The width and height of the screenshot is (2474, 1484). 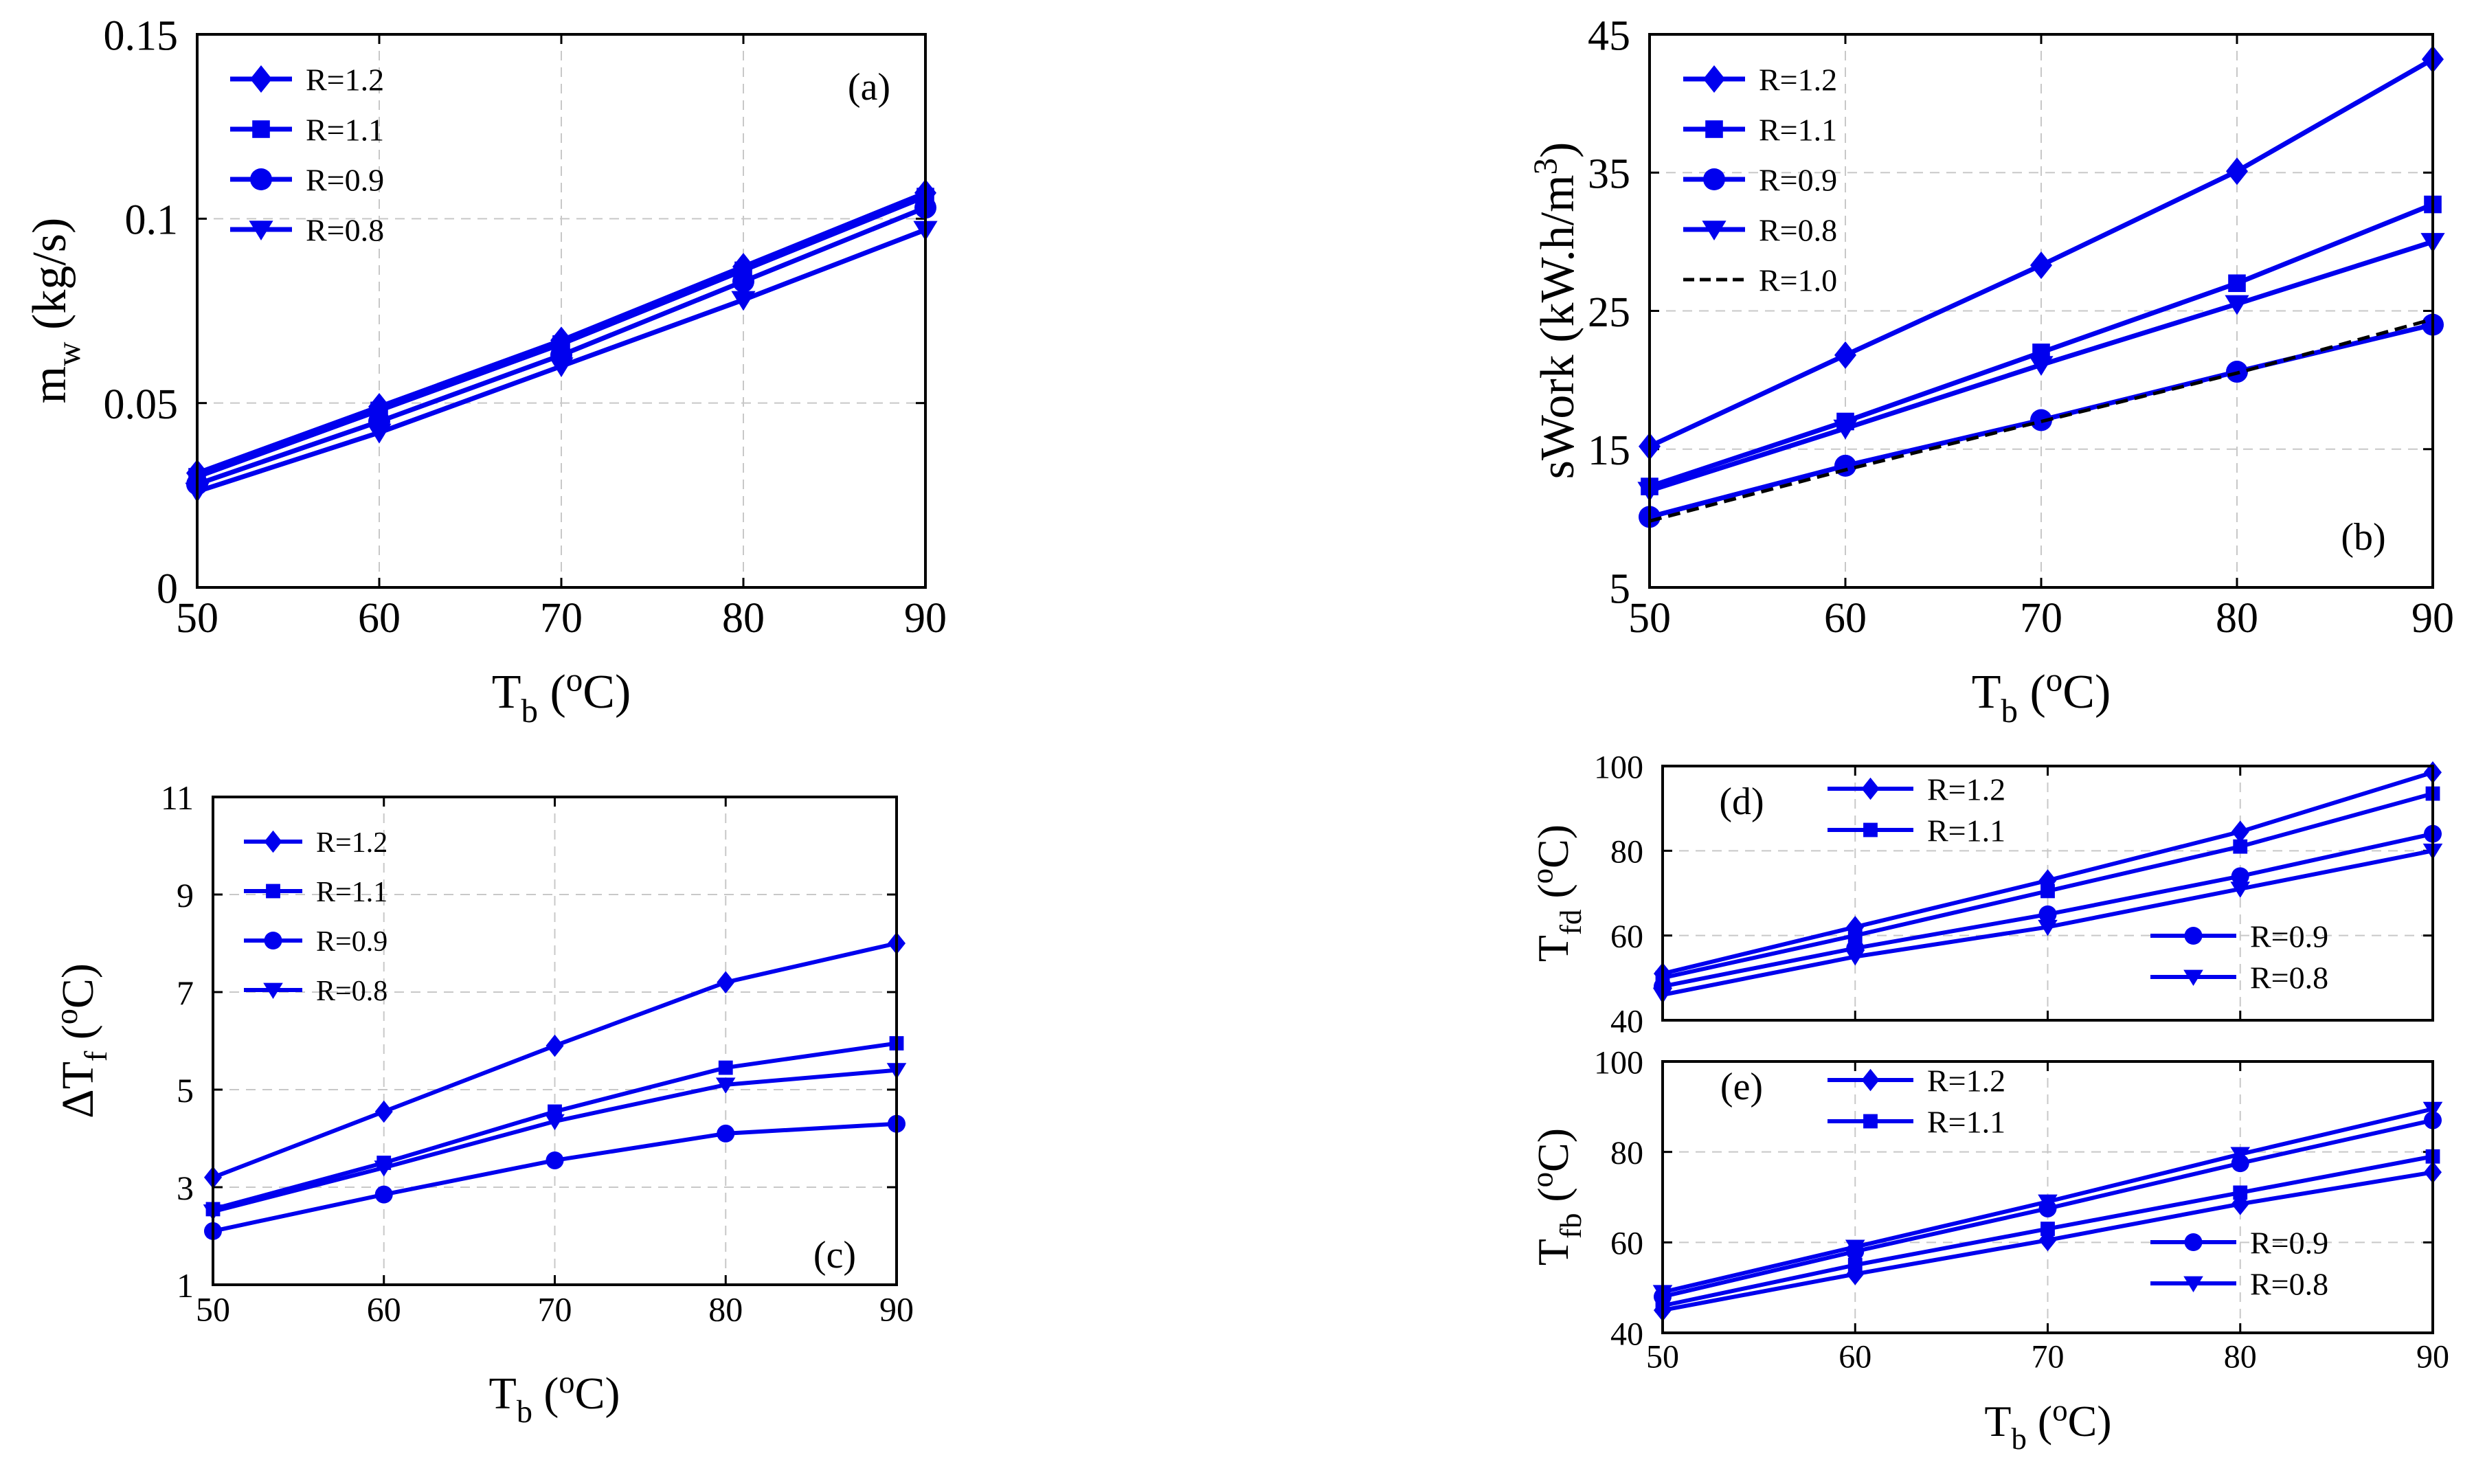 What do you see at coordinates (1570, 1226) in the screenshot?
I see `y-axis-label-sub: fb` at bounding box center [1570, 1226].